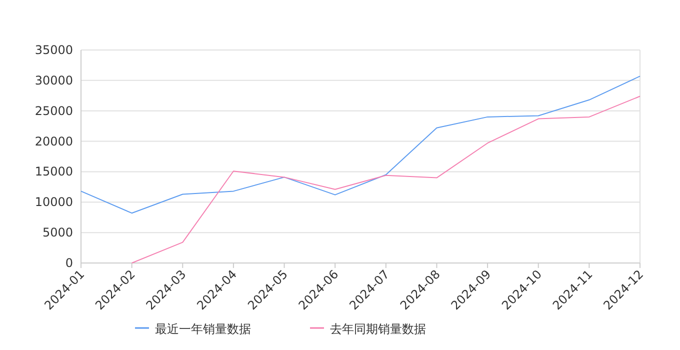  Describe the element at coordinates (53, 111) in the screenshot. I see `y-tick-label: 25000` at that location.